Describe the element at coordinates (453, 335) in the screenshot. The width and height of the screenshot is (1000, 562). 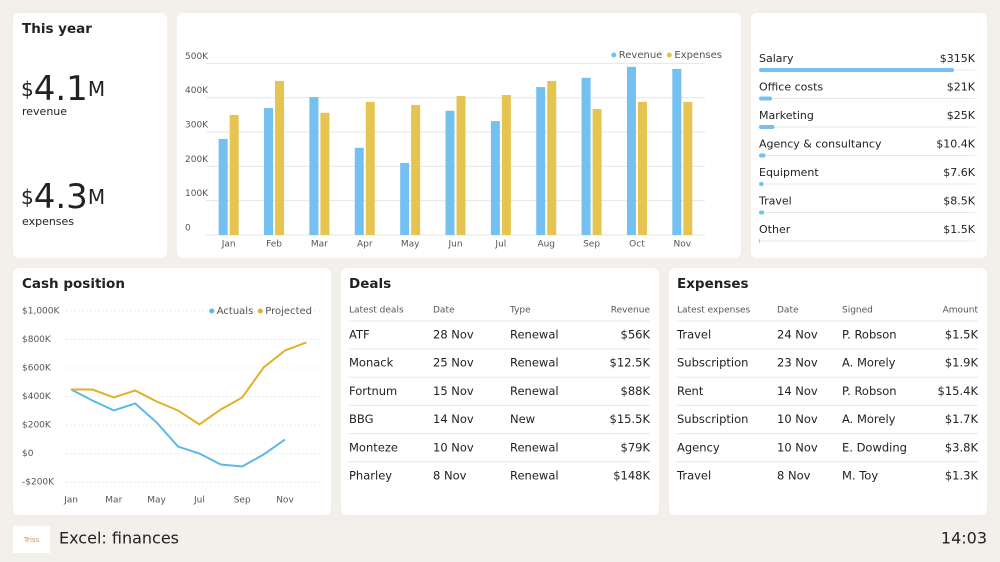
I see `cell: 28 Nov` at that location.